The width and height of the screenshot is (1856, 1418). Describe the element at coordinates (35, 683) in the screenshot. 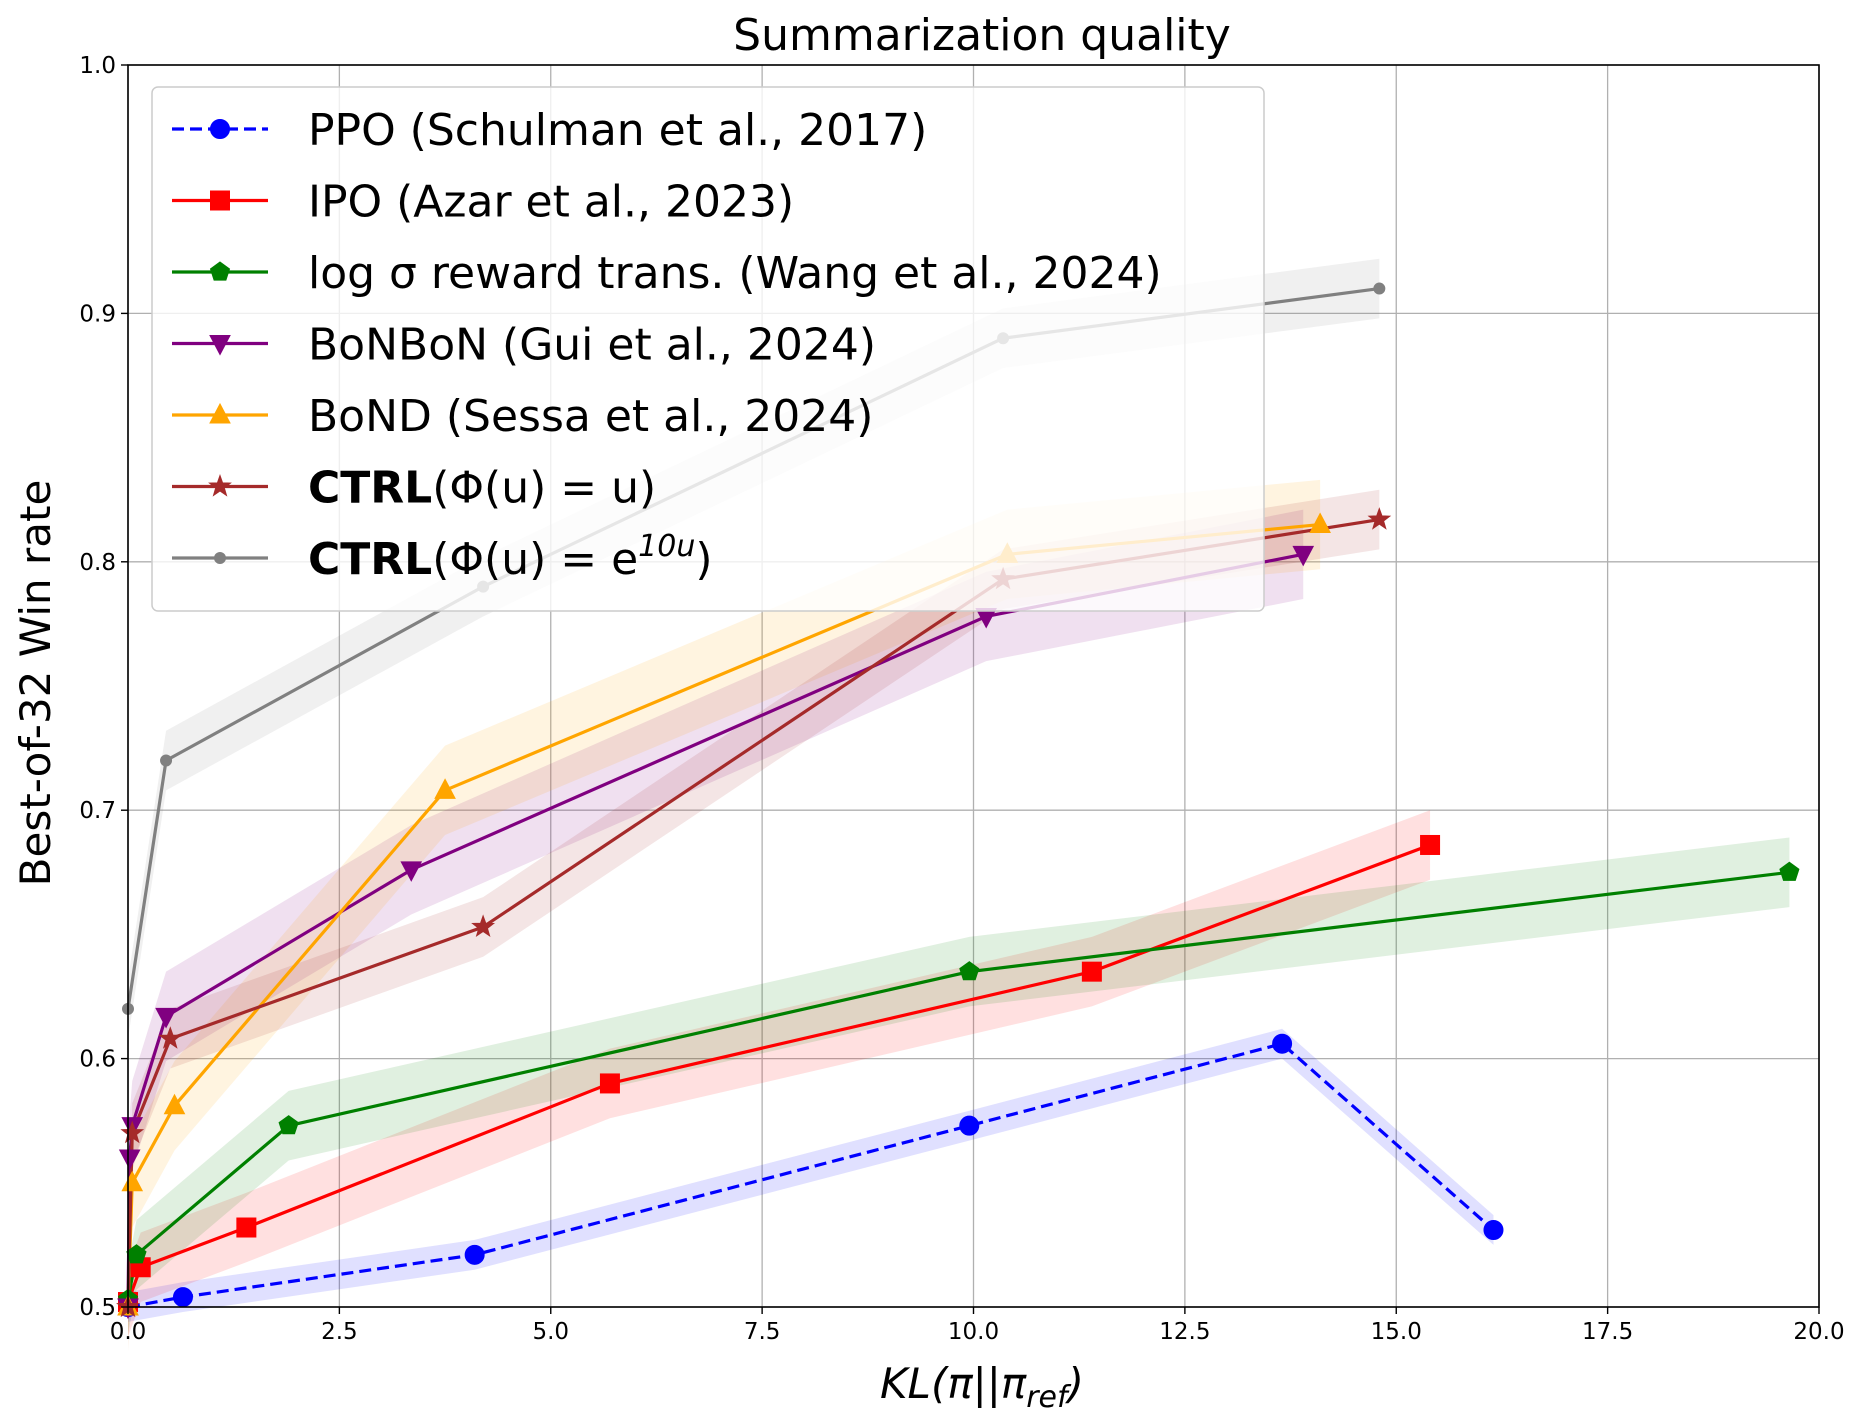

I see `y-axis-label: Best-of-32 Win rate` at that location.